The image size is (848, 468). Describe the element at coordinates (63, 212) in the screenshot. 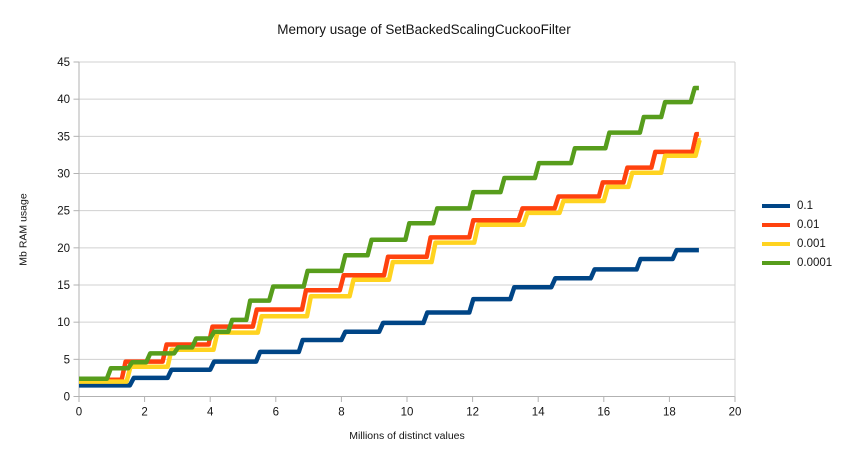

I see `y-tick-label: 25` at that location.